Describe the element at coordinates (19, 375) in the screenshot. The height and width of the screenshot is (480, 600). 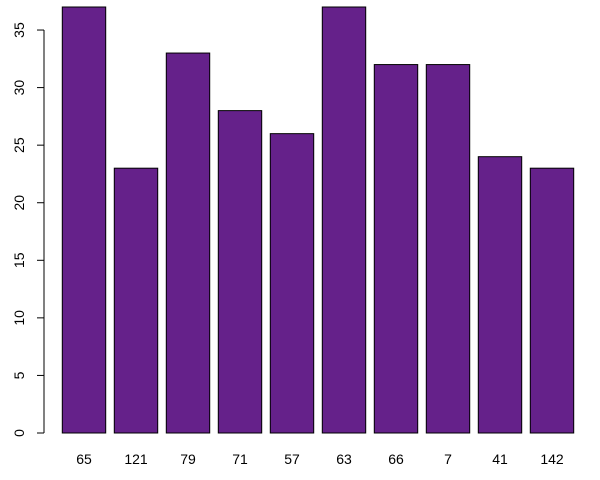
I see `y-tick-label-5: 5` at that location.